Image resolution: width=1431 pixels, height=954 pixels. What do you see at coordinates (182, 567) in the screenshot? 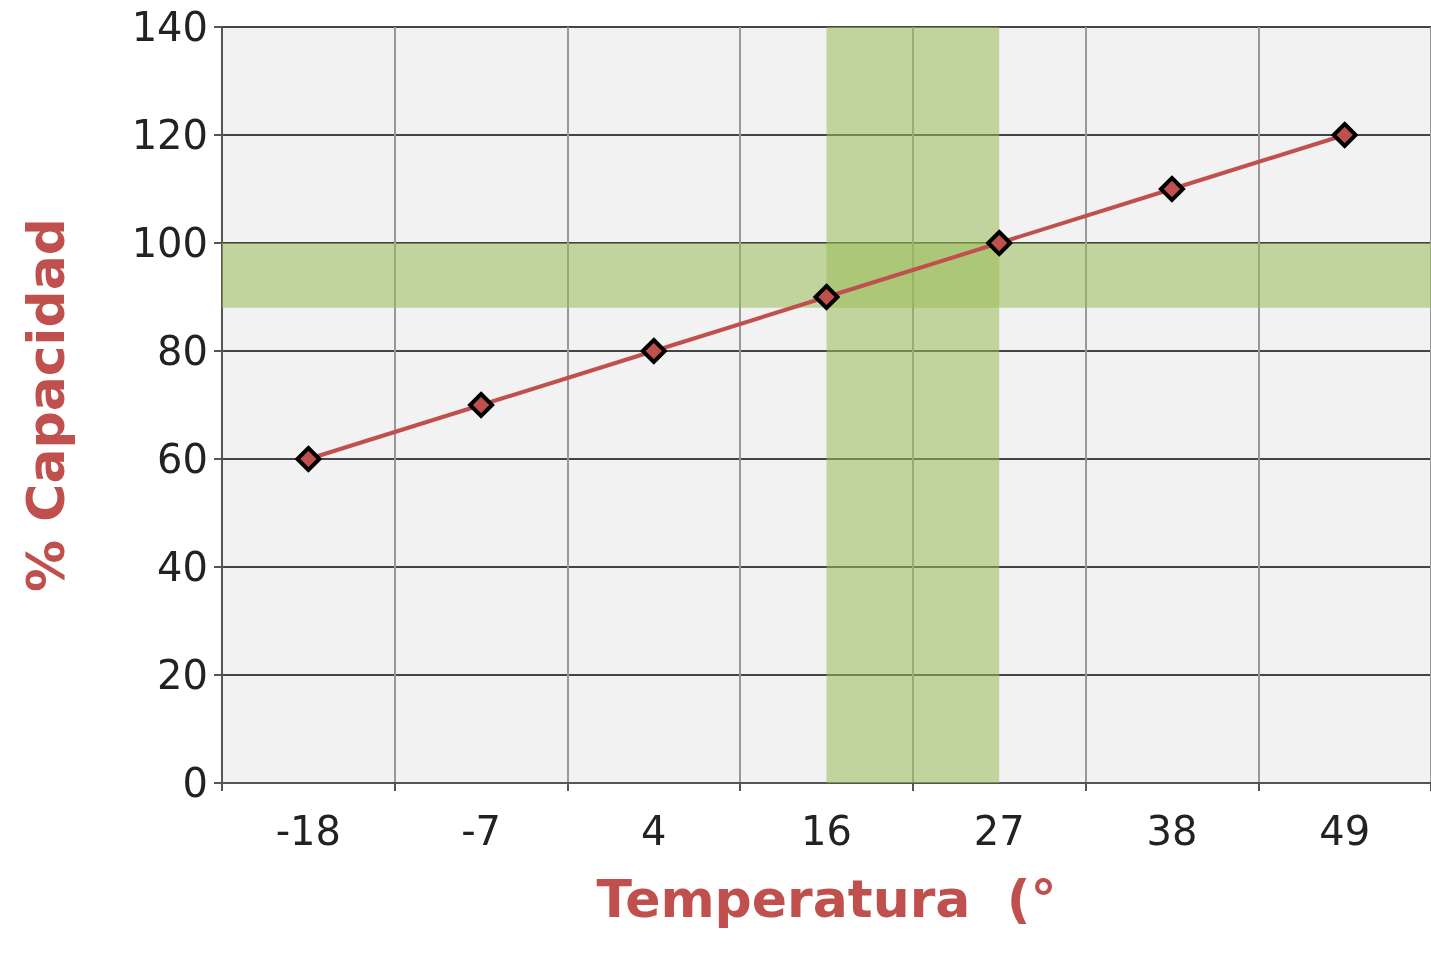
I see `y-tick-label: 40` at bounding box center [182, 567].